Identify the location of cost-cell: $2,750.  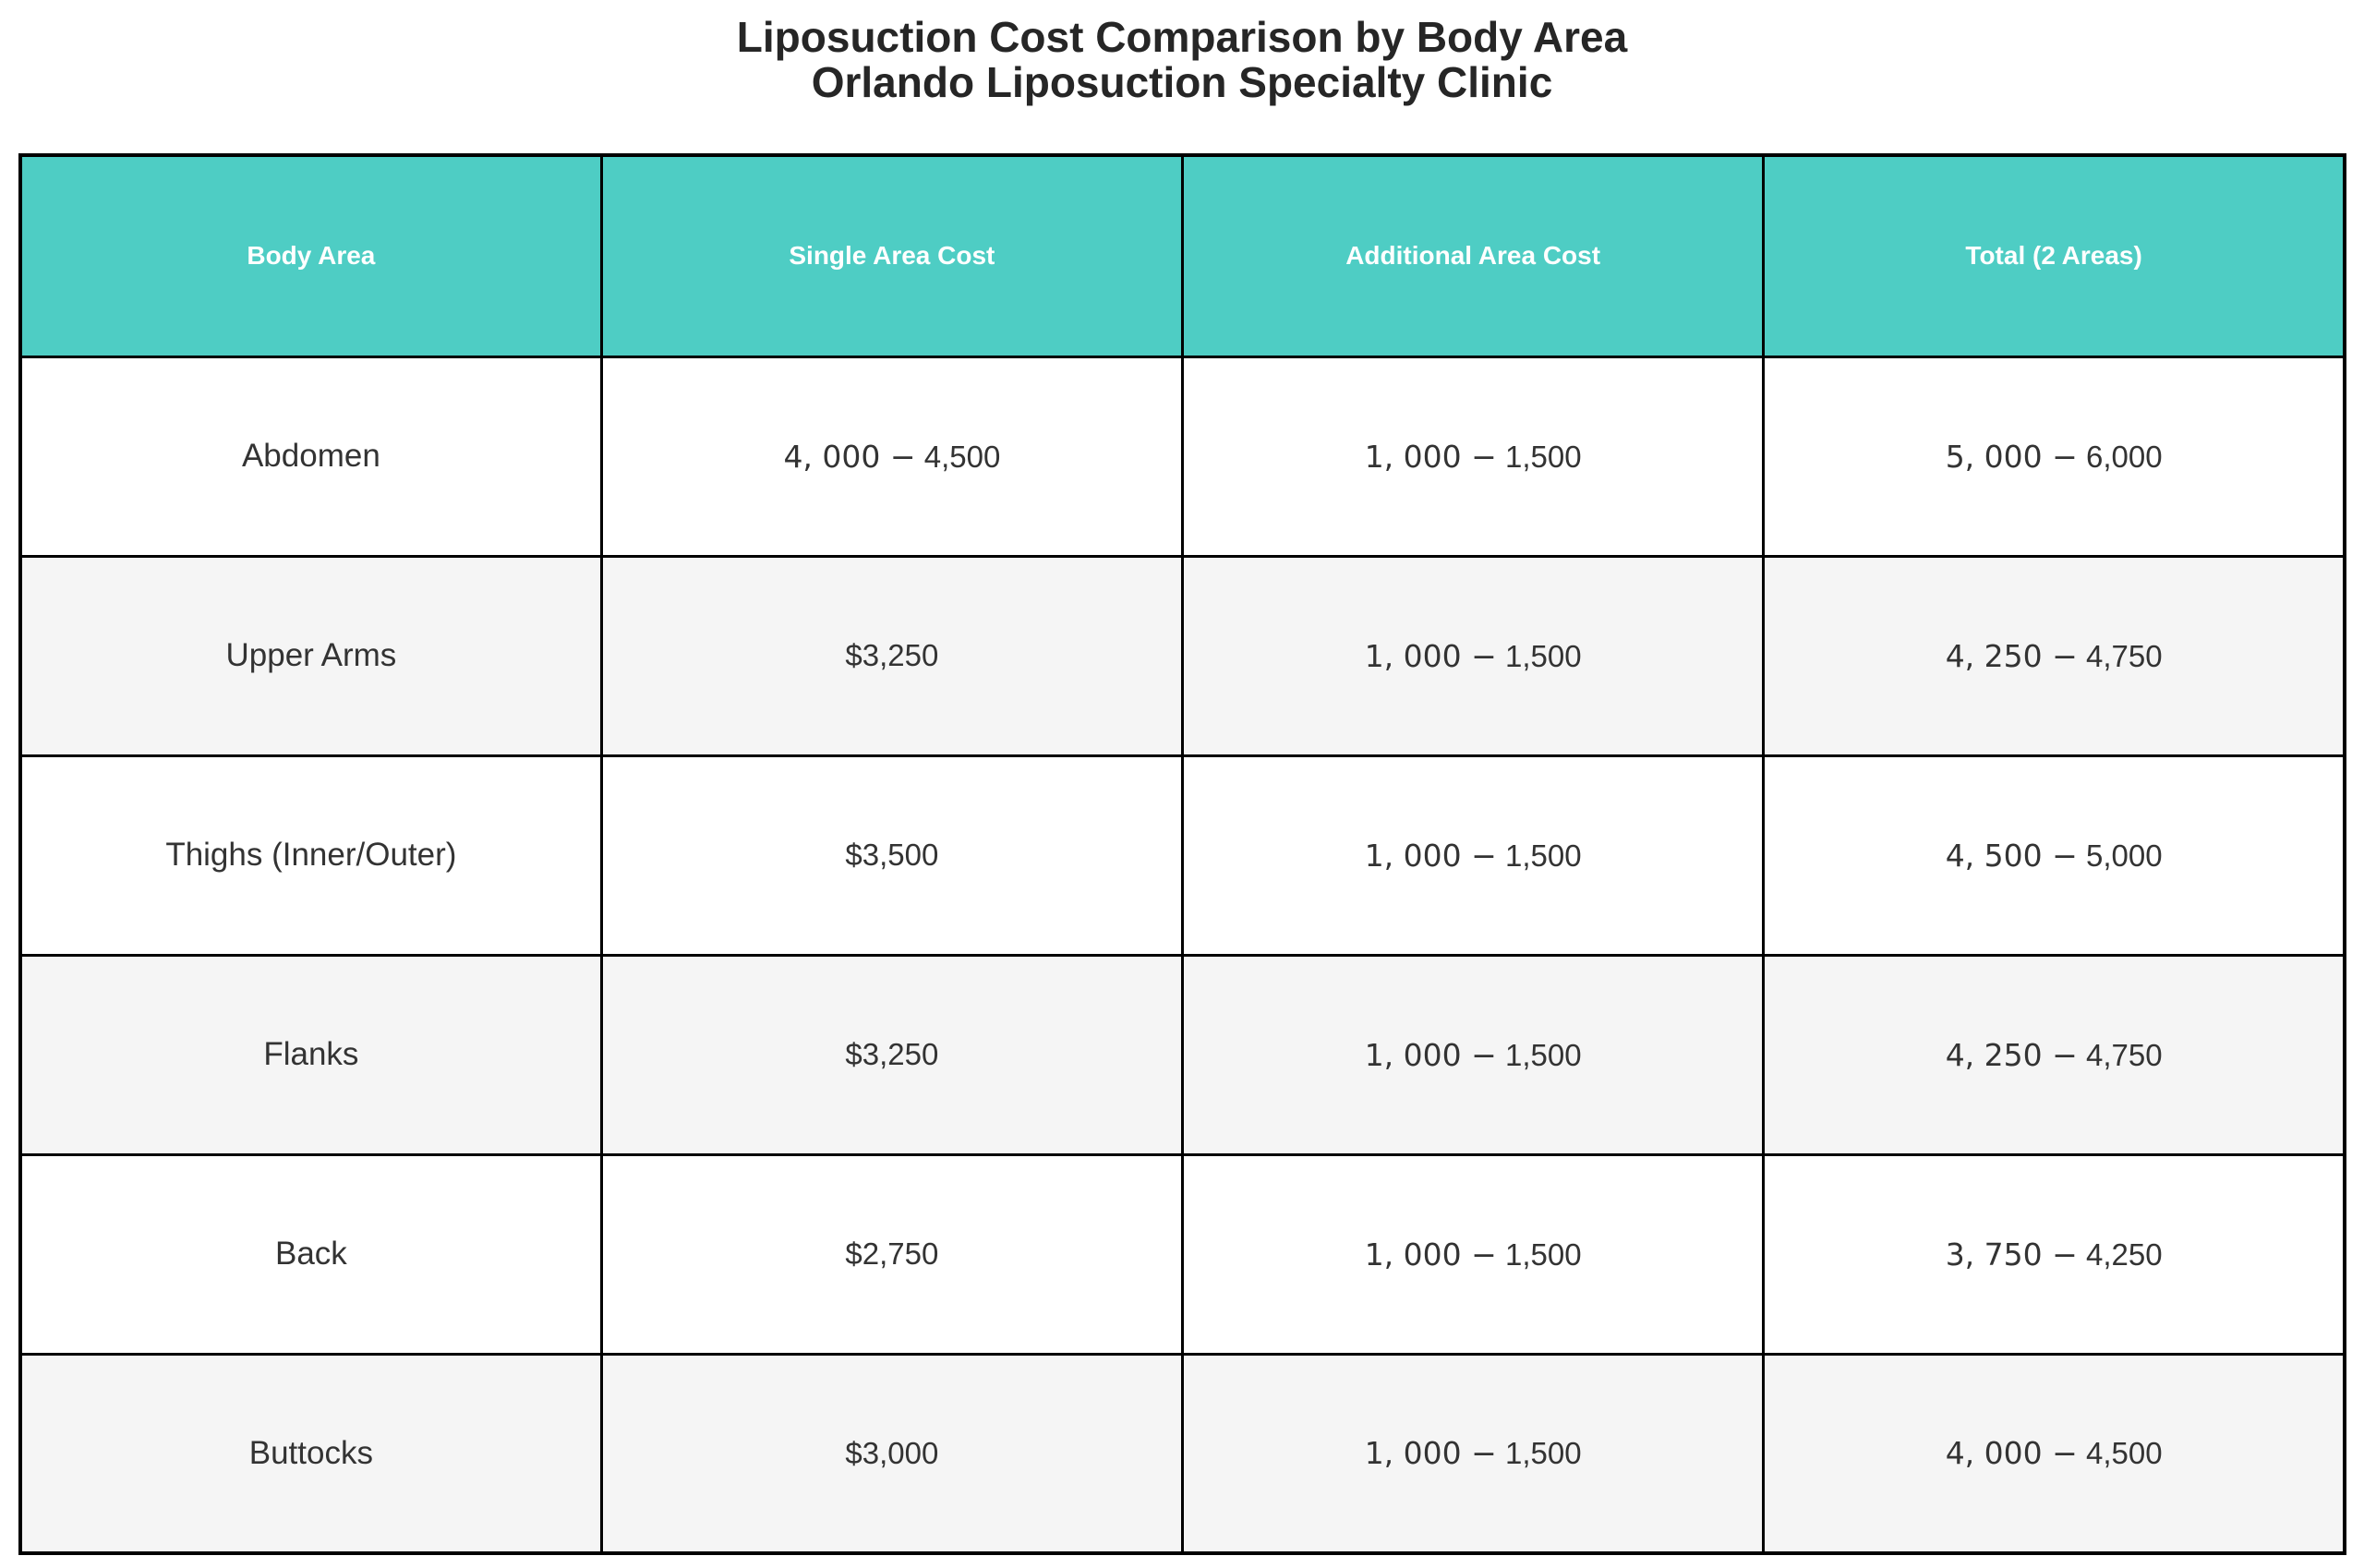
(892, 1254).